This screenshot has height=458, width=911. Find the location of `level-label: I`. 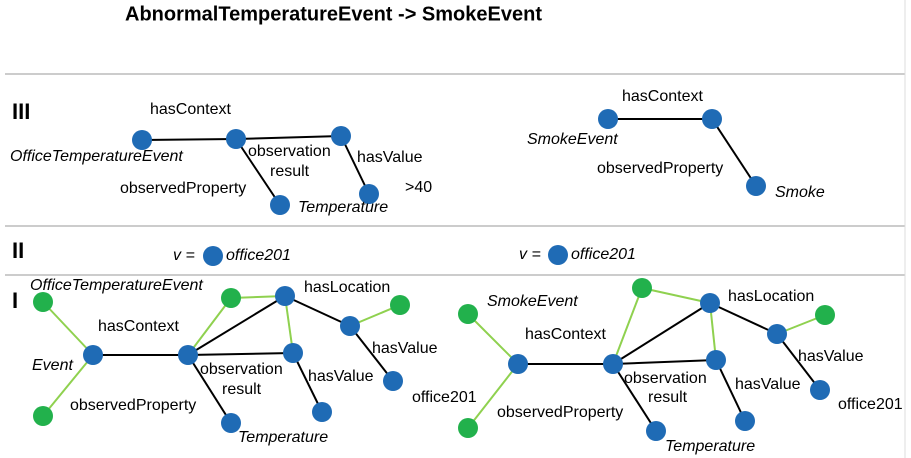

level-label: I is located at coordinates (15, 300).